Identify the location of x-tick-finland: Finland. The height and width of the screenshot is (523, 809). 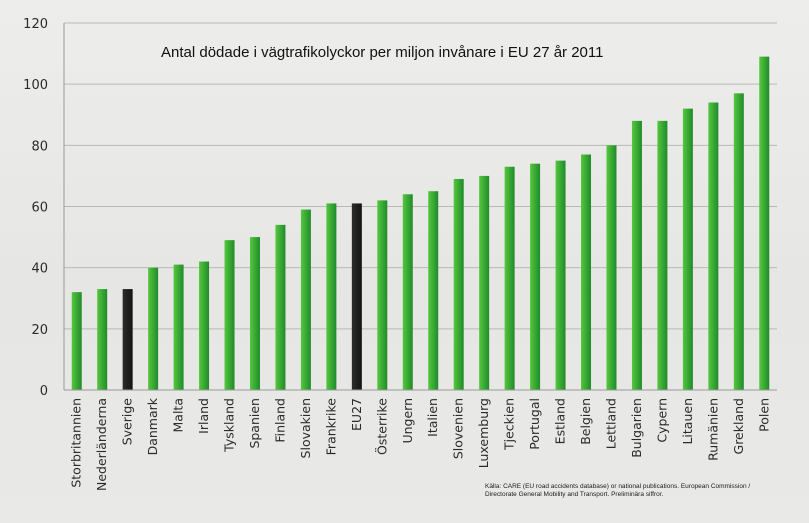
(279, 420).